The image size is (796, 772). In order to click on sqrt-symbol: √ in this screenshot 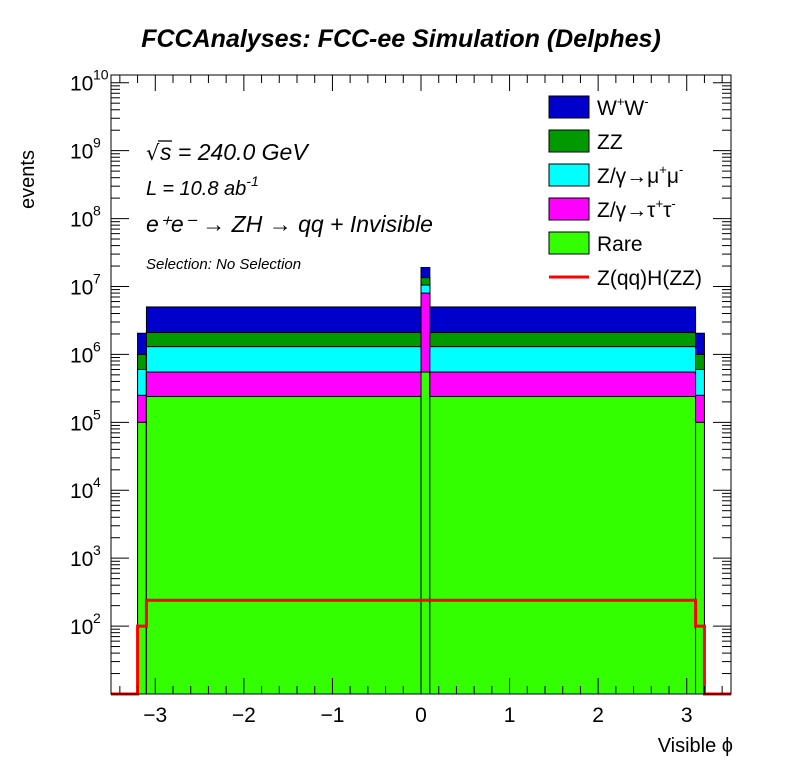, I will do `click(153, 153)`.